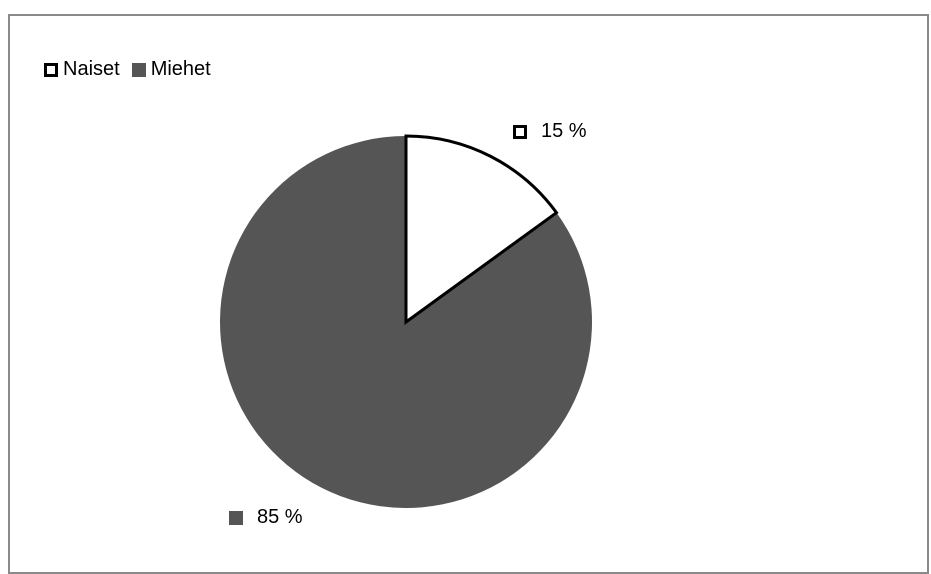  Describe the element at coordinates (91, 69) in the screenshot. I see `legend-label-naiset: Naiset` at that location.